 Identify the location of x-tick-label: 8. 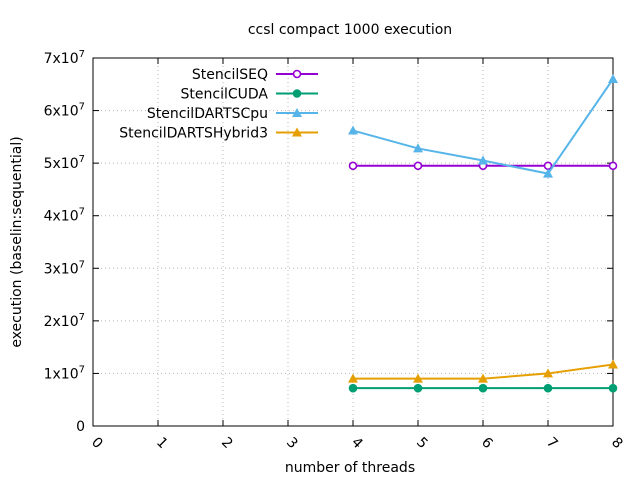
(617, 443).